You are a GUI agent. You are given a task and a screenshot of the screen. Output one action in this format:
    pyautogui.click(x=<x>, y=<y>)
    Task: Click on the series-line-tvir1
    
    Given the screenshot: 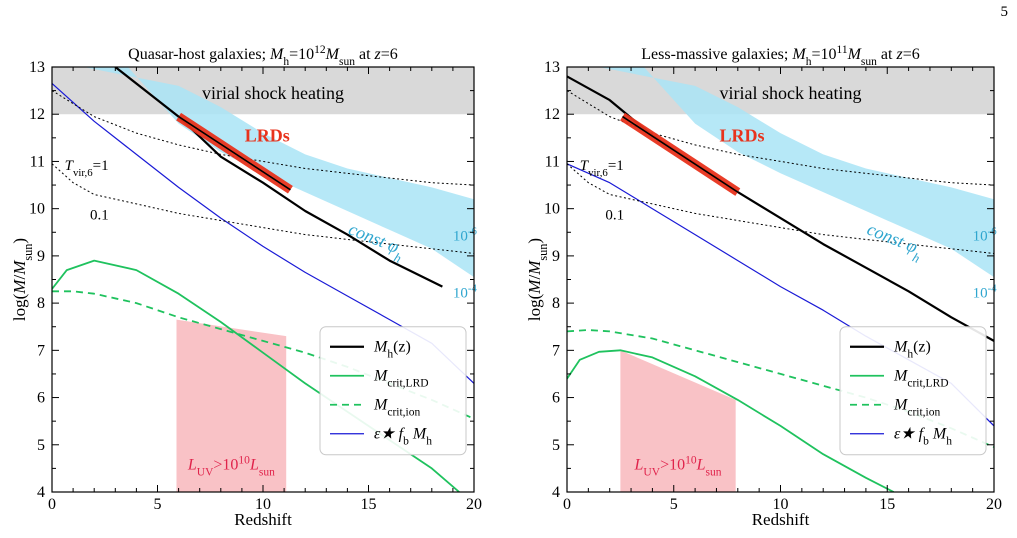 What is the action you would take?
    pyautogui.click(x=780, y=138)
    